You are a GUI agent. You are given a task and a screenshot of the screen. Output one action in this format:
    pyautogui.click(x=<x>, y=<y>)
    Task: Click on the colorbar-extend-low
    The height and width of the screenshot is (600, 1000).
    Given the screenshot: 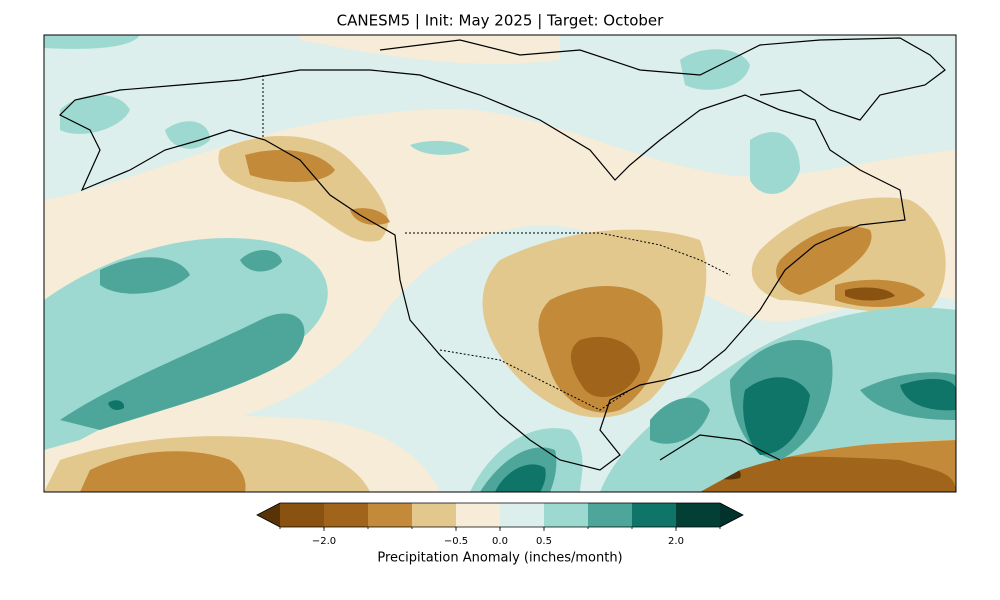 What is the action you would take?
    pyautogui.click(x=268, y=515)
    